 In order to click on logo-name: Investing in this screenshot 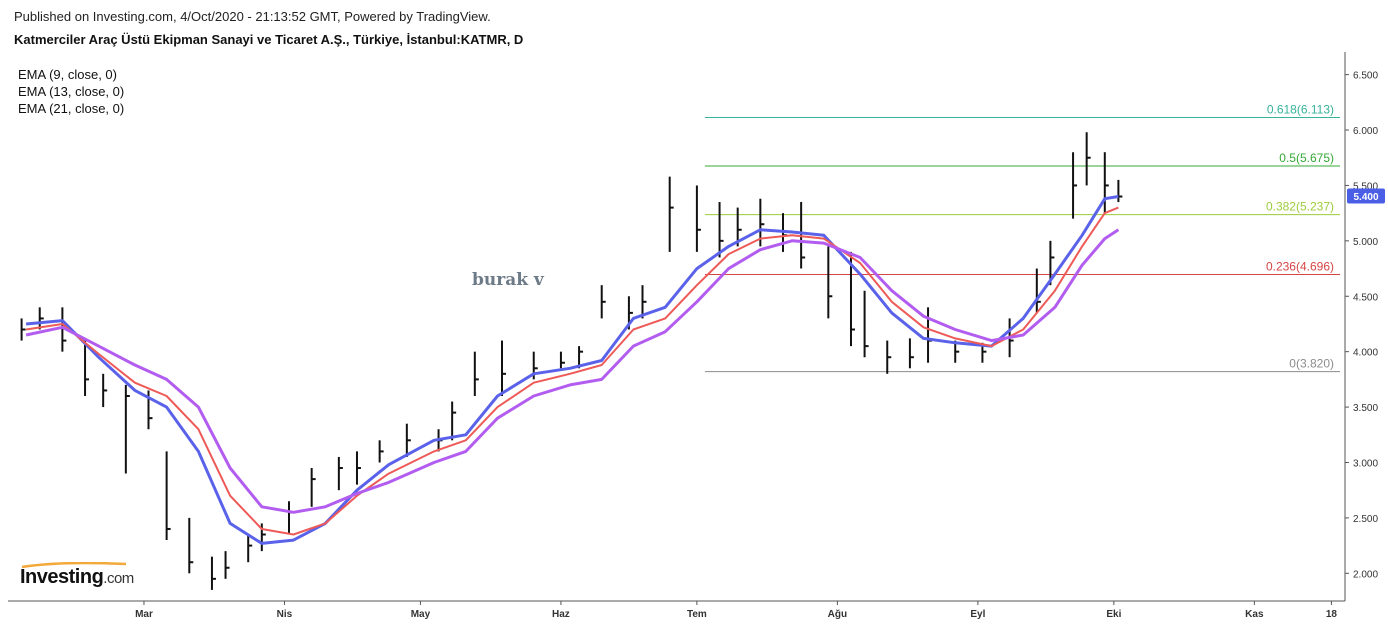, I will do `click(62, 577)`.